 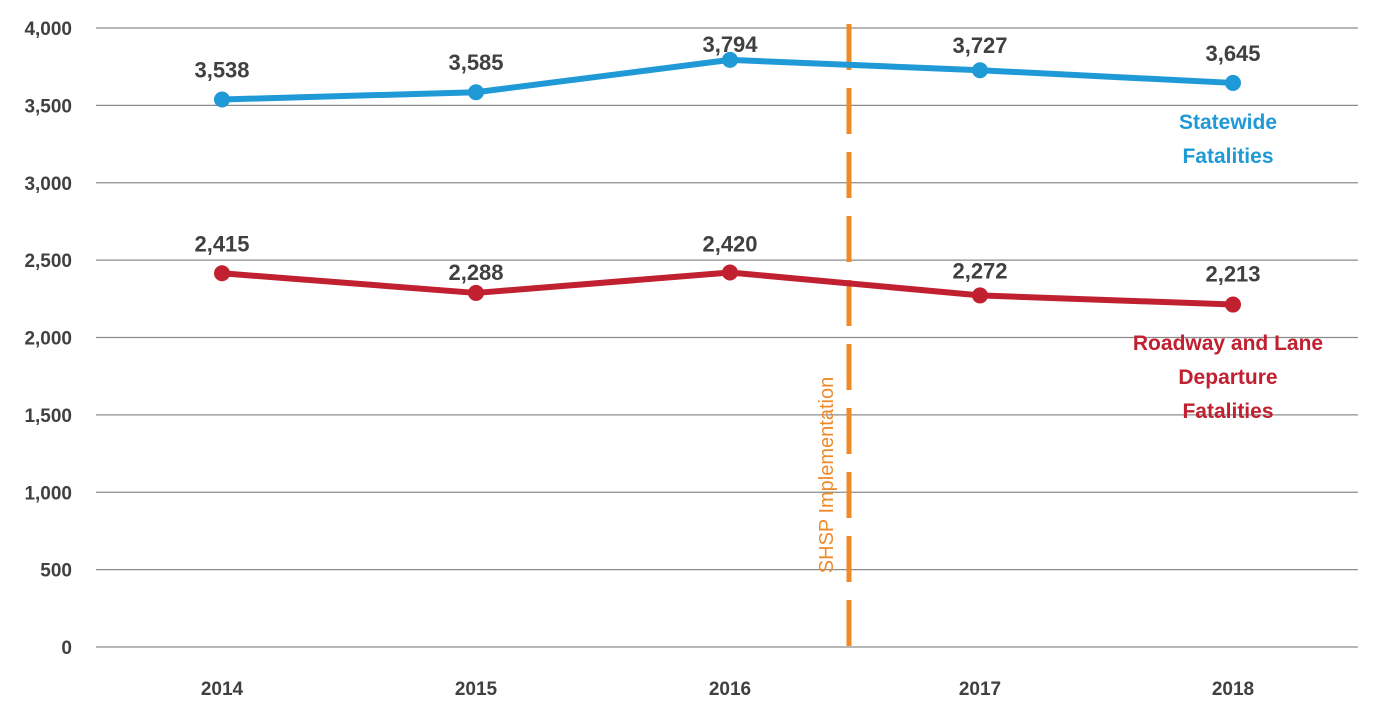 I want to click on y-tick-label: 2,500, so click(x=48, y=261).